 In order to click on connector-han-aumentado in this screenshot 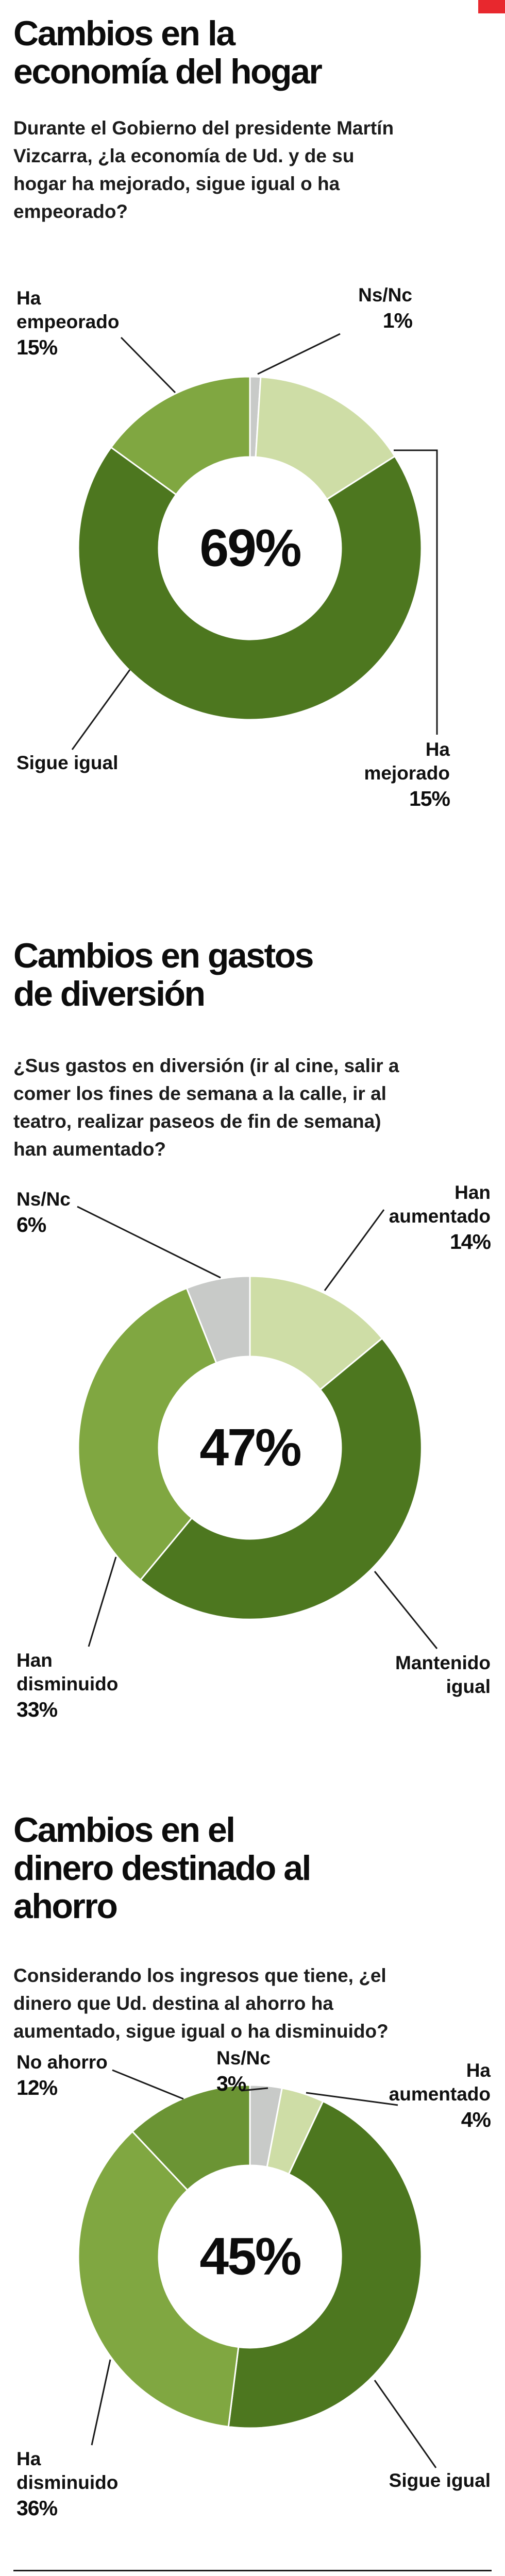, I will do `click(354, 1250)`.